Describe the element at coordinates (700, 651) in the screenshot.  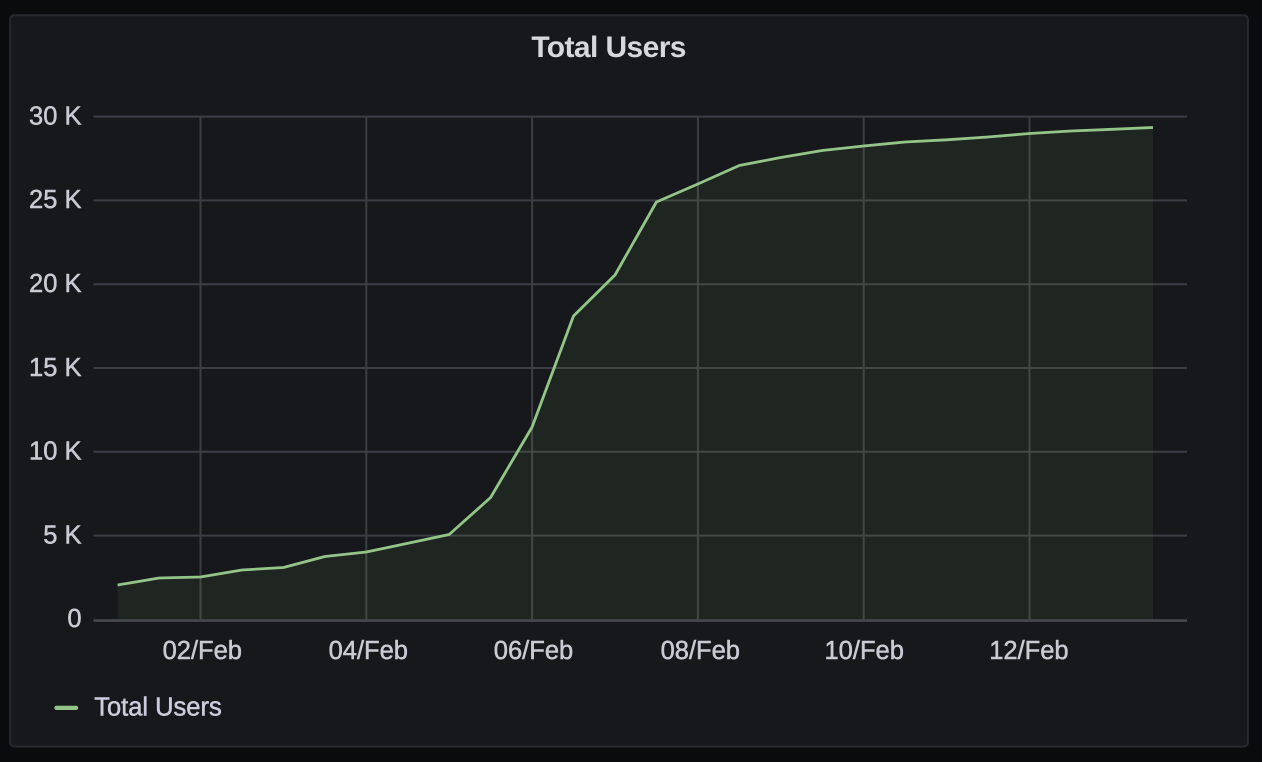
I see `svg-text: 08/Feb` at that location.